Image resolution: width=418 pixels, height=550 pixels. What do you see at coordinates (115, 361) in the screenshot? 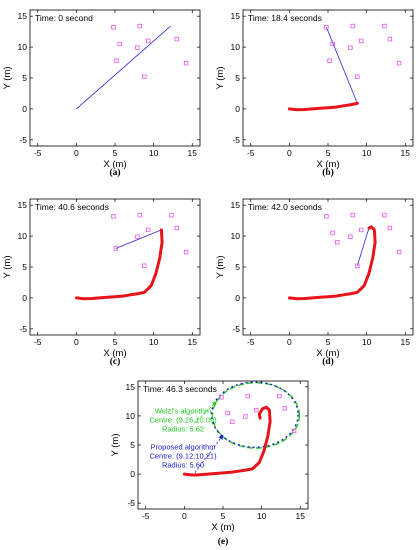
I see `panel-caption: (c)` at bounding box center [115, 361].